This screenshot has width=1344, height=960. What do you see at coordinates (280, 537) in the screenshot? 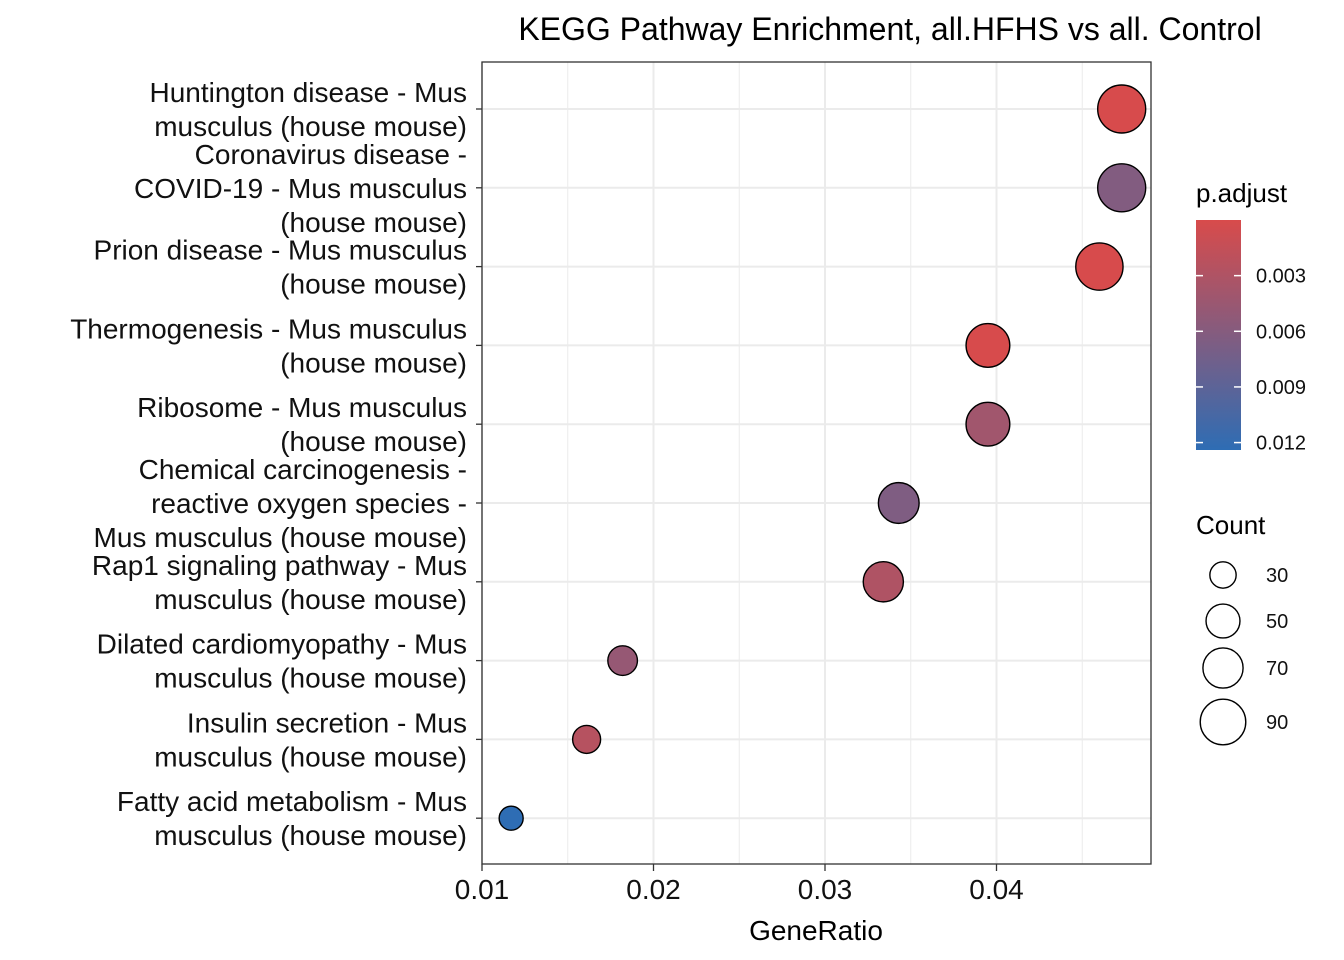
I see `y-tick-label: Mus musculus (house mouse)` at bounding box center [280, 537].